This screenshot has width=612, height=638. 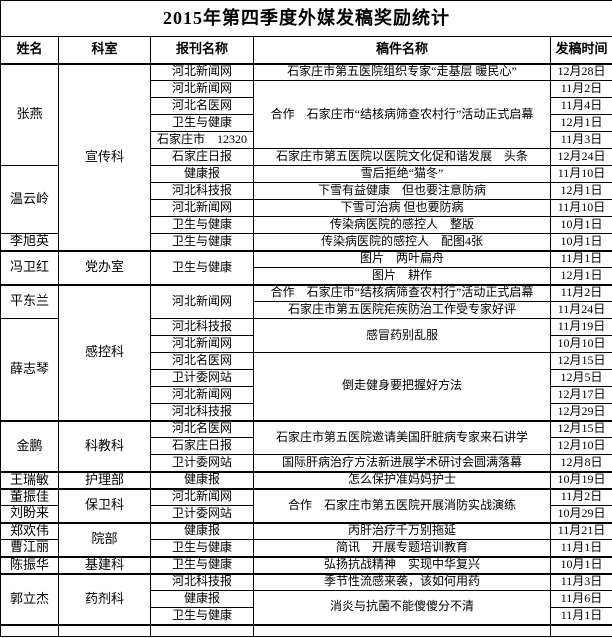 I want to click on table-cell-article: 图片 耕作, so click(x=402, y=276).